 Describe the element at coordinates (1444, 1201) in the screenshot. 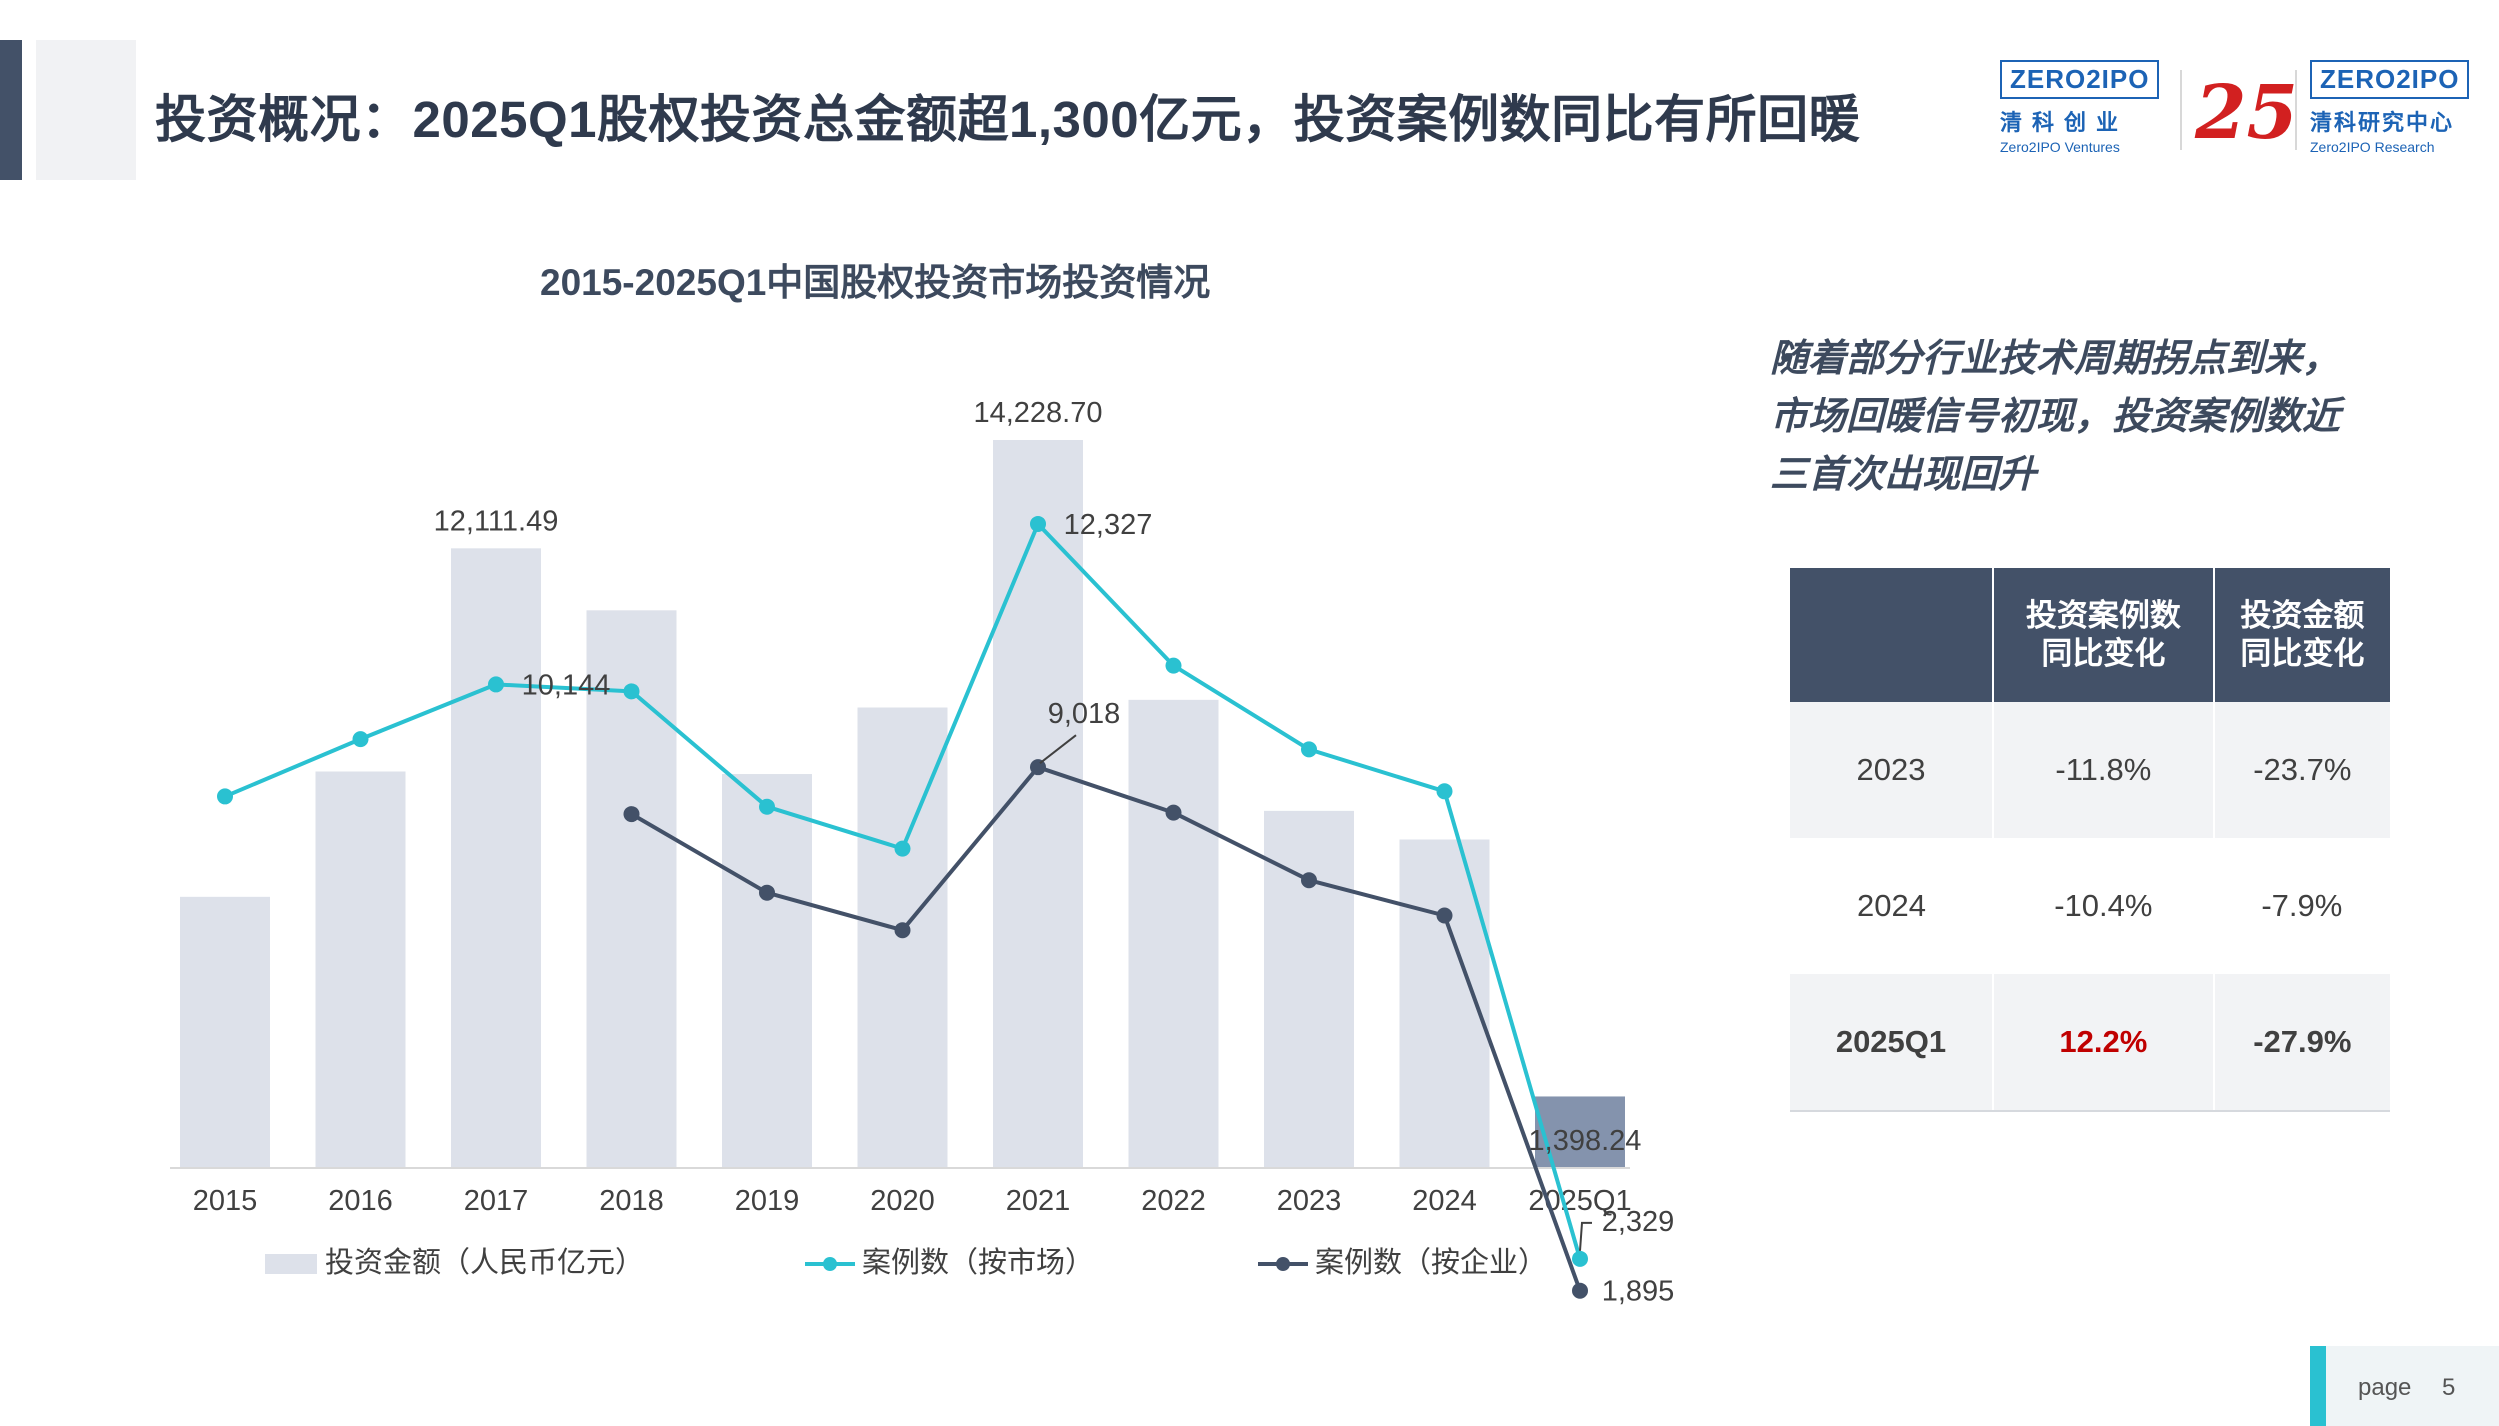

I see `x-tick-label-2024: 2024` at that location.